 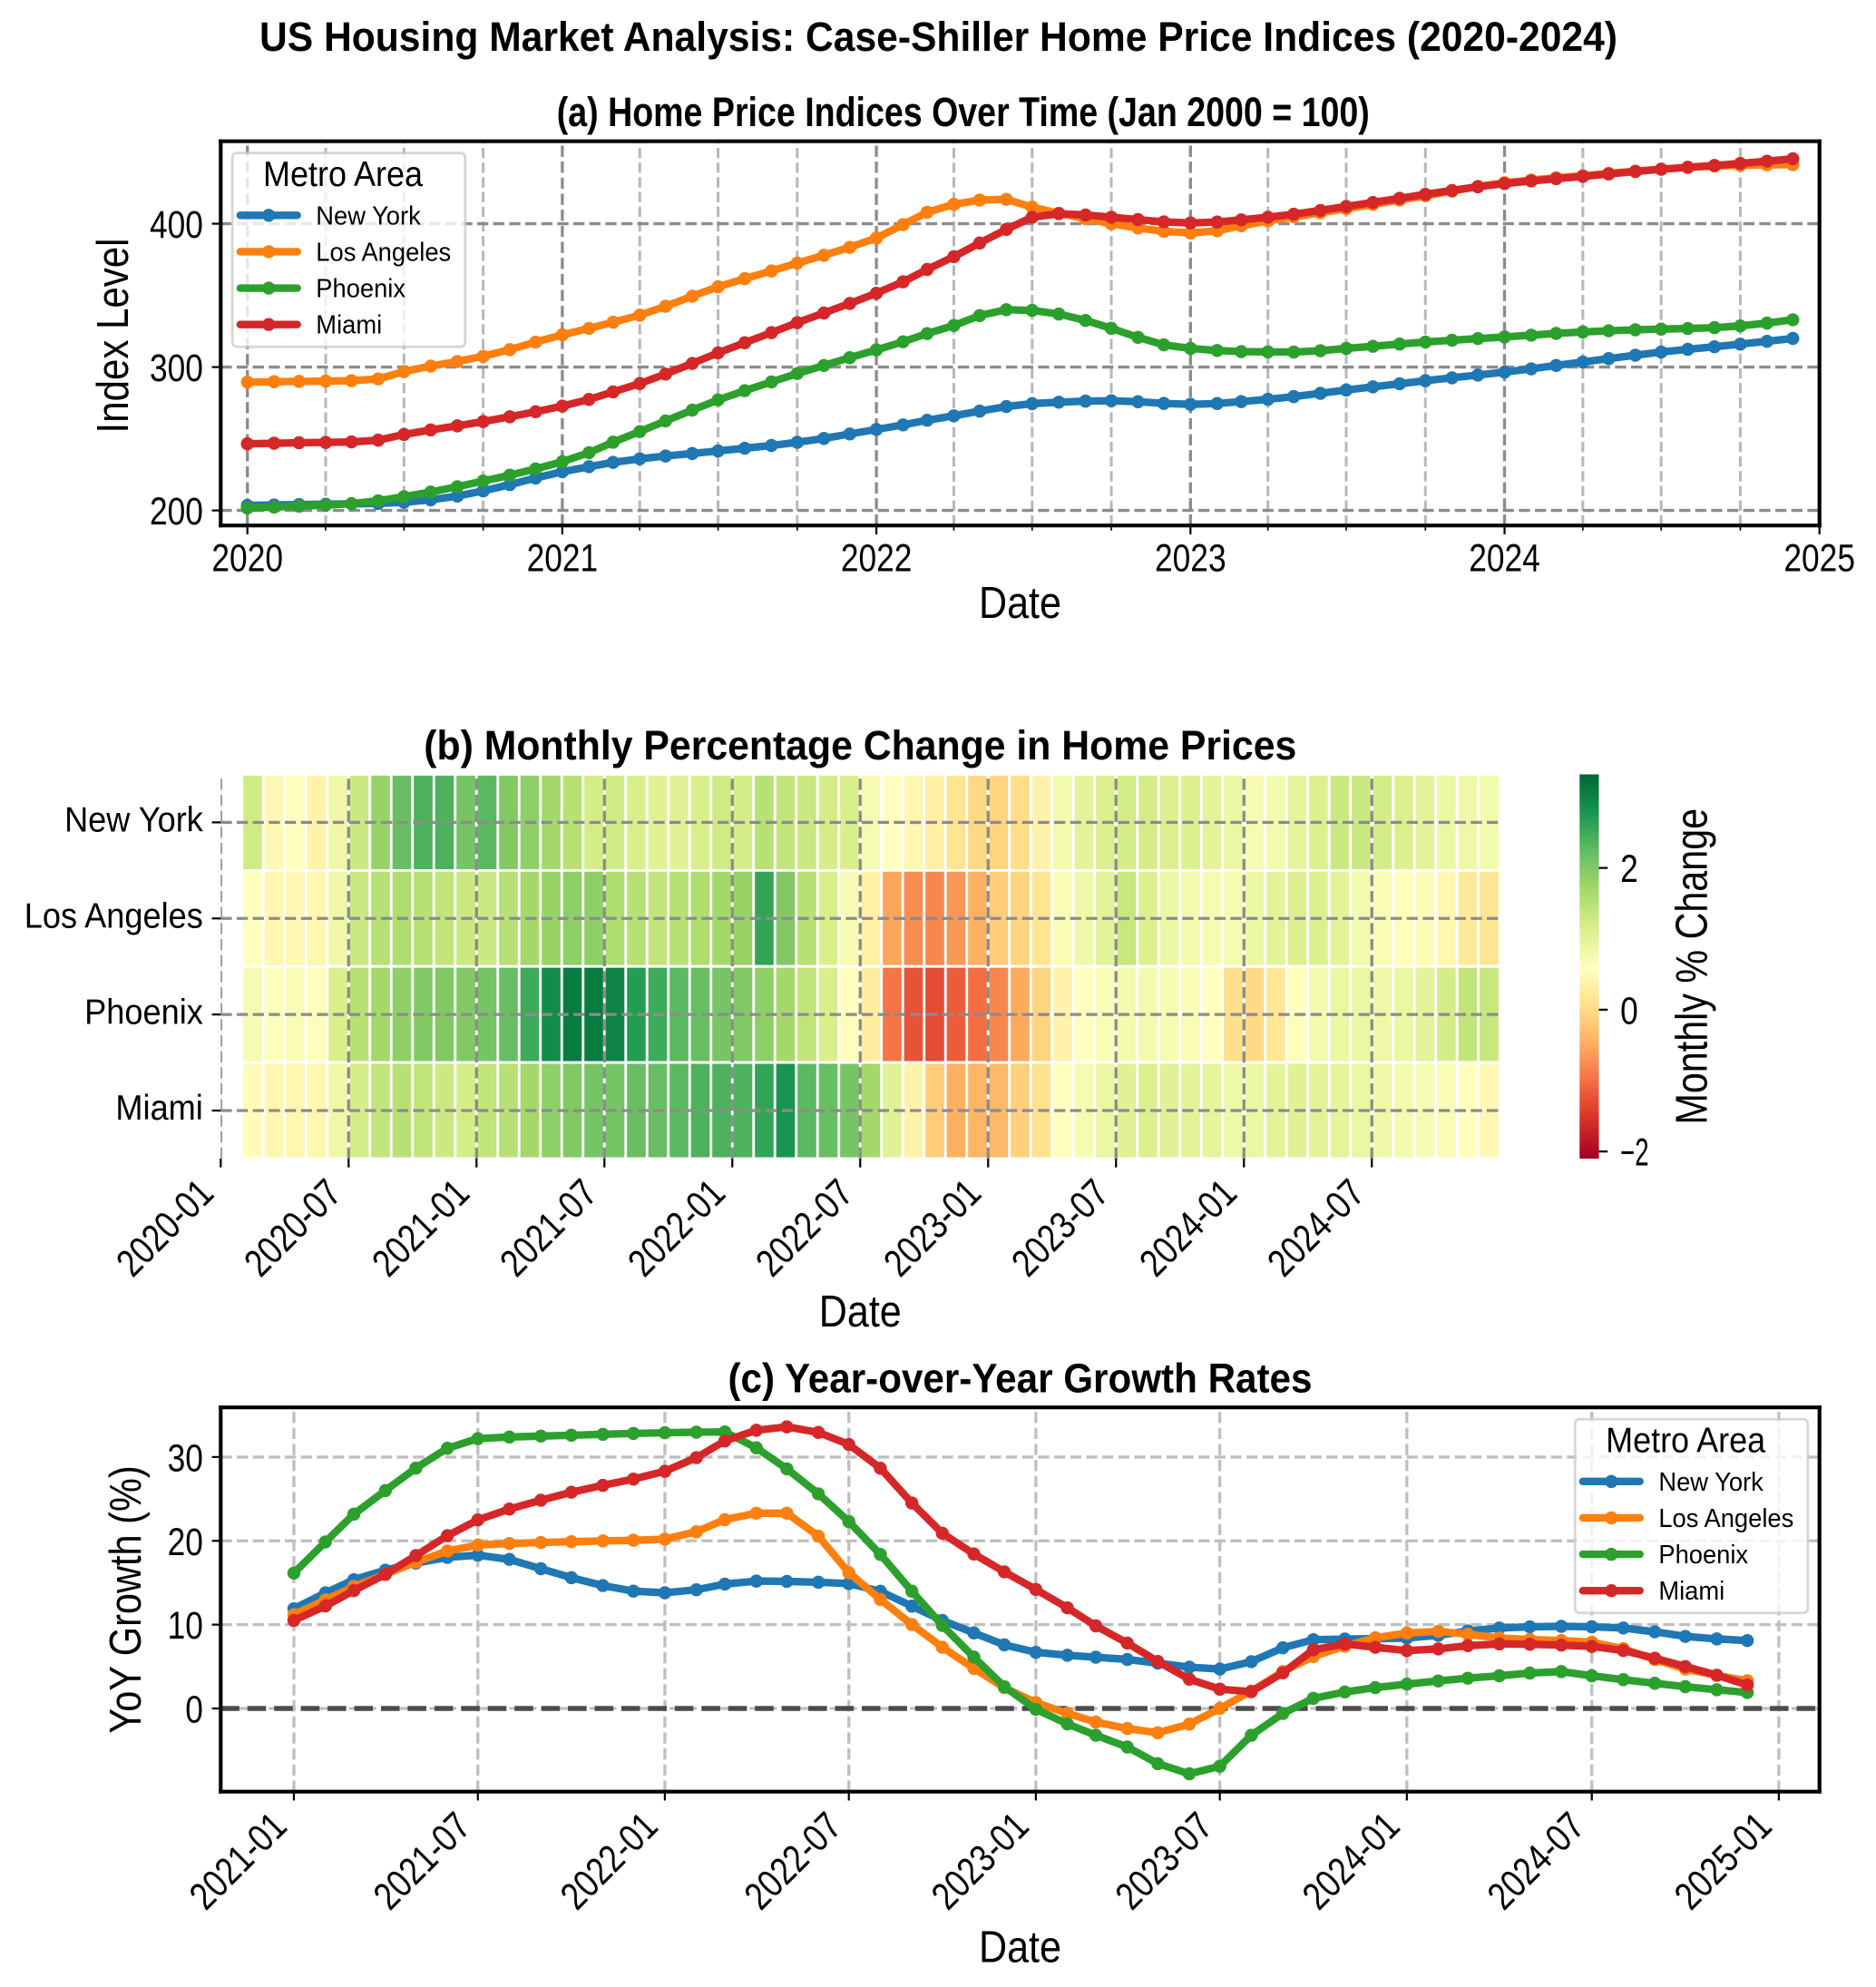 I want to click on svg-text: 30, so click(x=185, y=1458).